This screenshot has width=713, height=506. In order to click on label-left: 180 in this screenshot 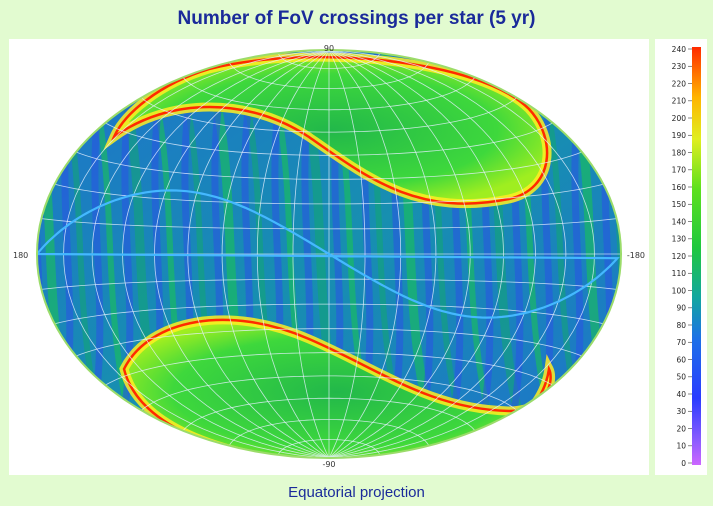, I will do `click(20, 255)`.